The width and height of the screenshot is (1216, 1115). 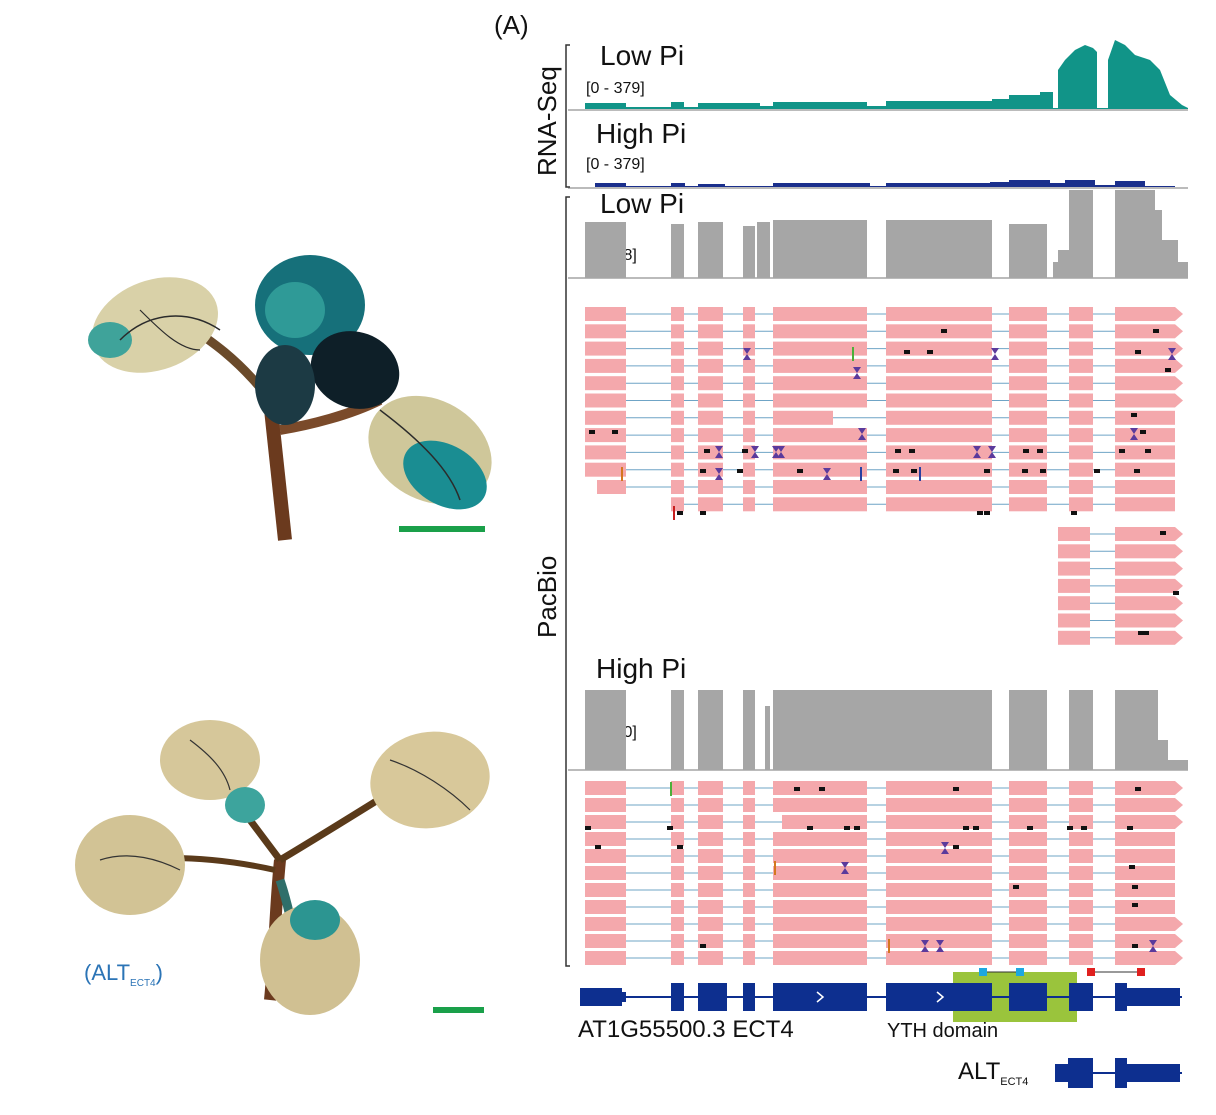 I want to click on scale-bar-top, so click(x=442, y=529).